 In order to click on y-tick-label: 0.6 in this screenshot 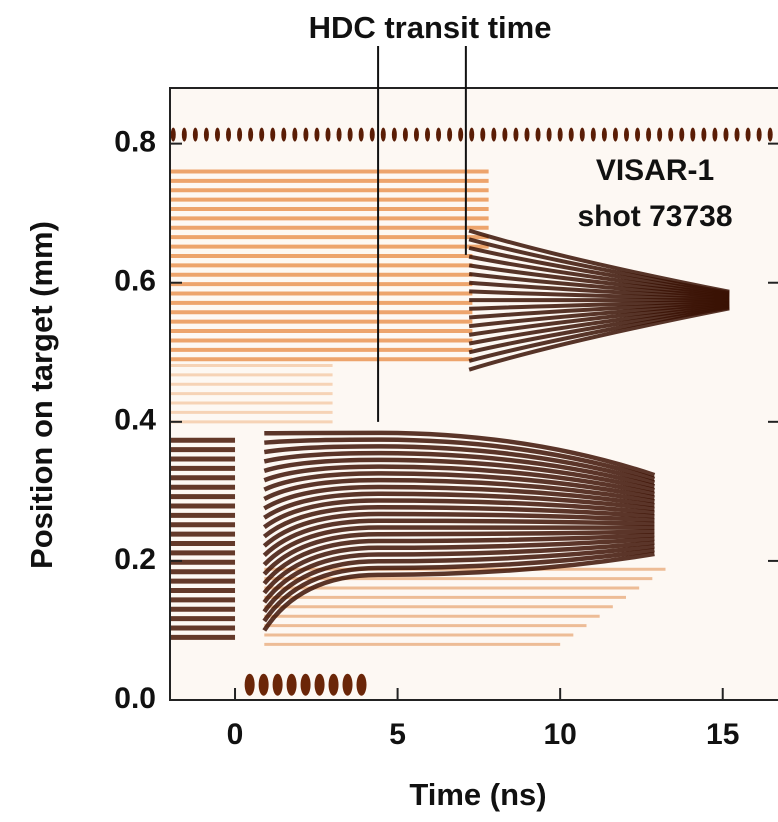, I will do `click(135, 281)`.